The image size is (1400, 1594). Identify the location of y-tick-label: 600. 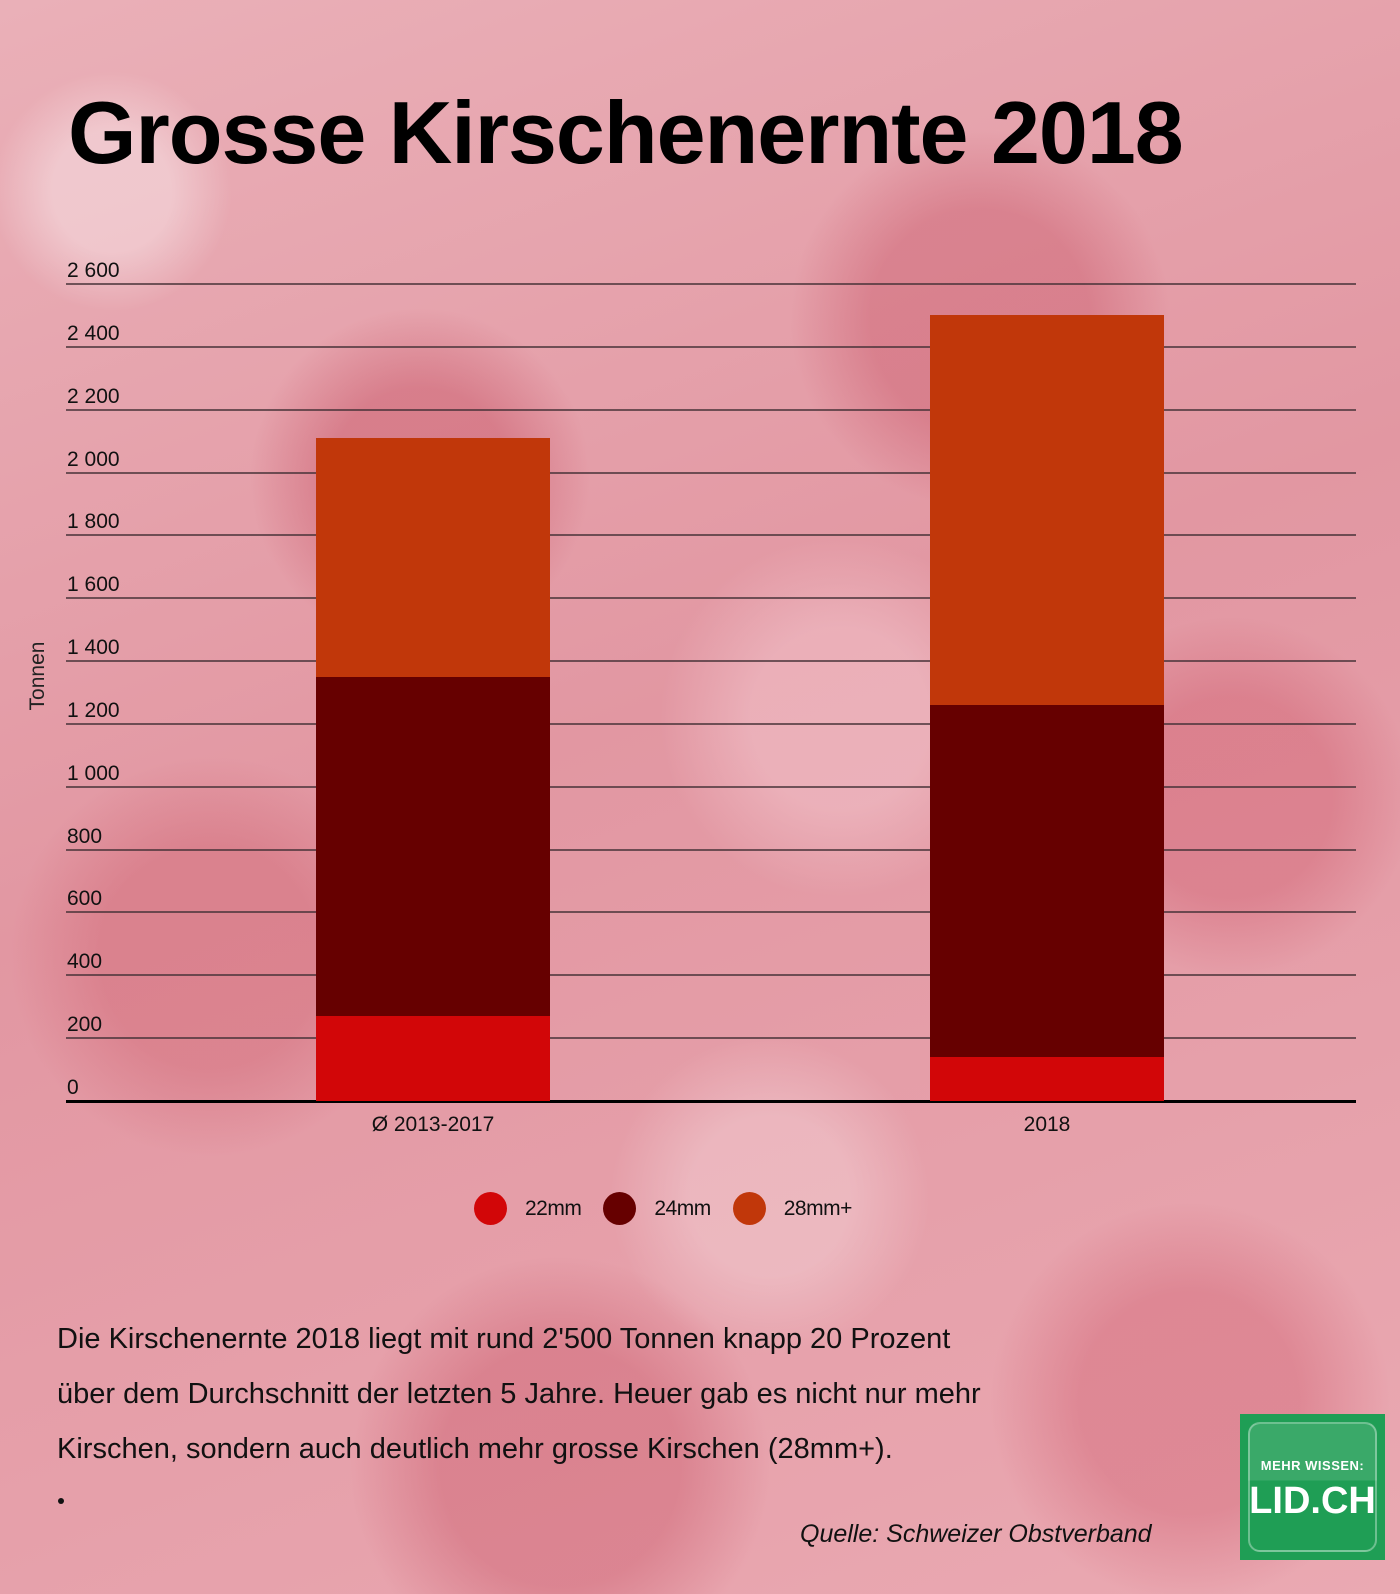
(85, 899).